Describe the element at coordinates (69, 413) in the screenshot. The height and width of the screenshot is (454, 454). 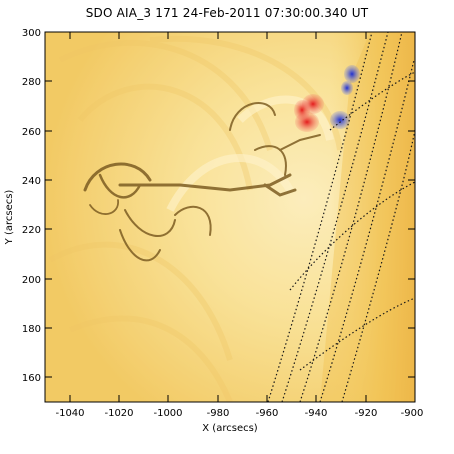
I see `x-tick-label: -1040` at that location.